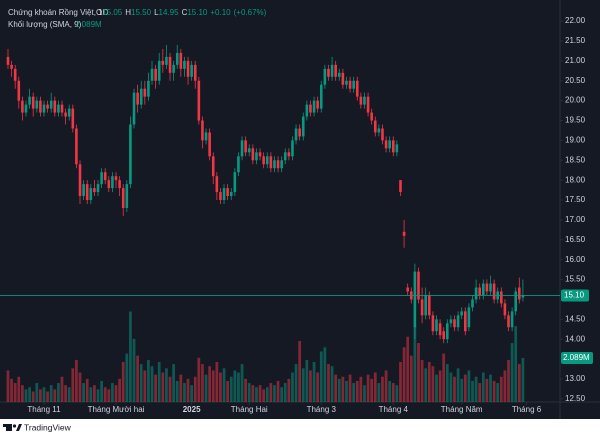 This screenshot has height=438, width=600. I want to click on footer: TradingView, so click(37, 427).